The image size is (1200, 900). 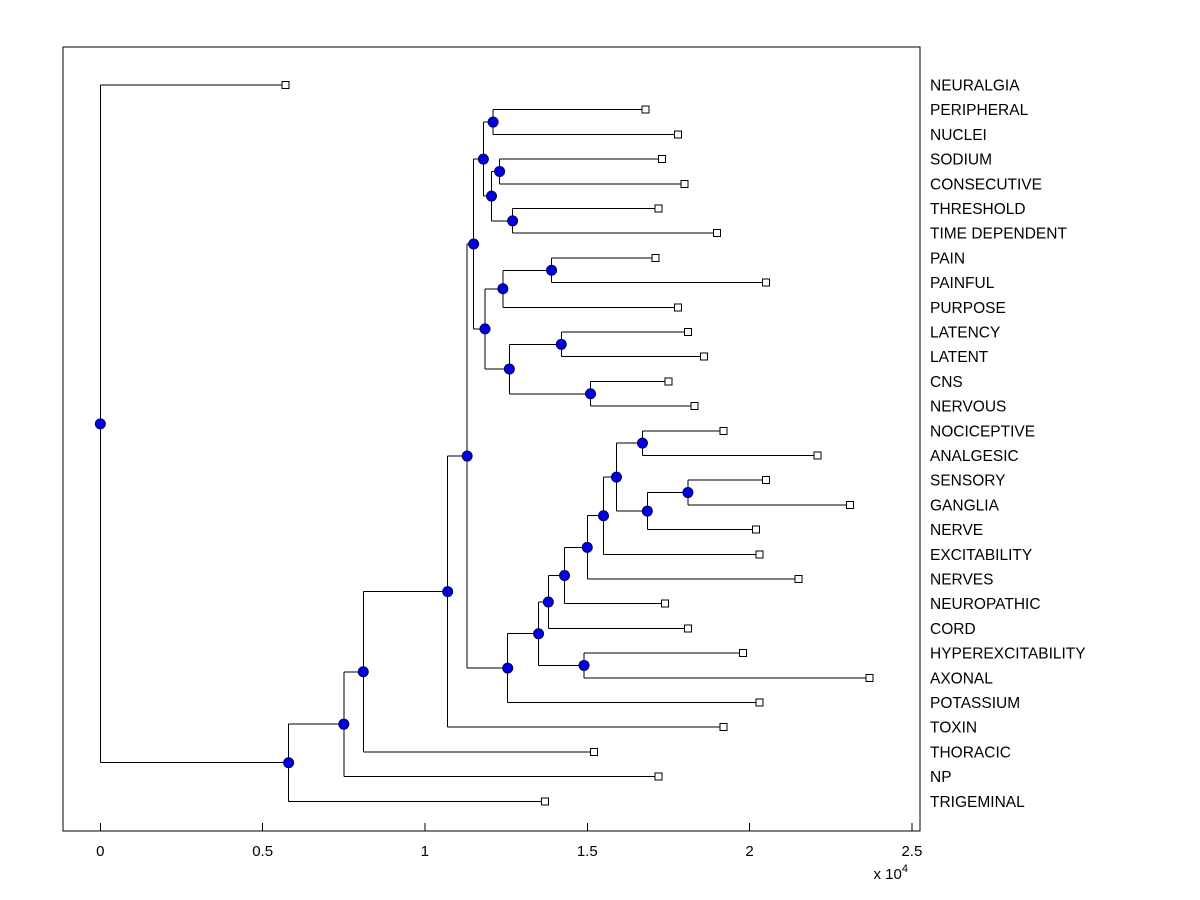 What do you see at coordinates (985, 604) in the screenshot?
I see `leaf-label: NEUROPATHIC` at bounding box center [985, 604].